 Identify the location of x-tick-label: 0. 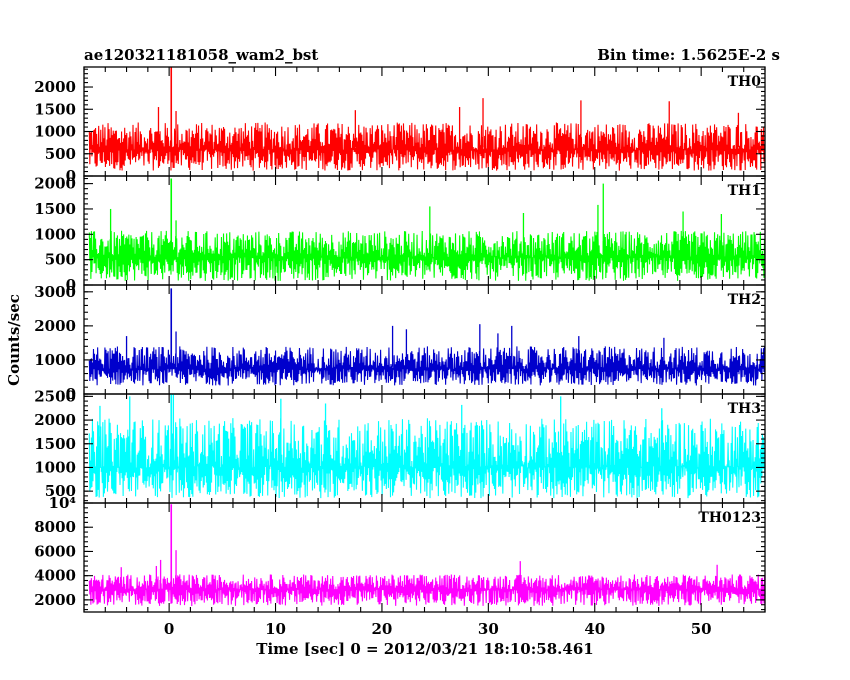
(169, 629).